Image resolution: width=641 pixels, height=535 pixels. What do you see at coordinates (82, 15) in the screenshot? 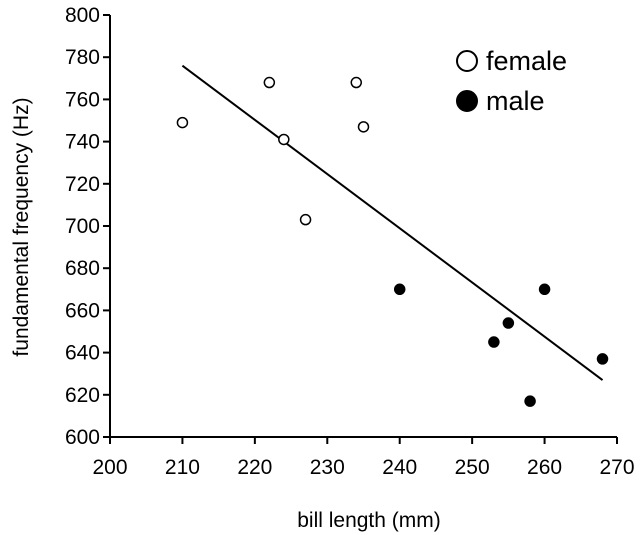
I see `y-tick-label: 800` at bounding box center [82, 15].